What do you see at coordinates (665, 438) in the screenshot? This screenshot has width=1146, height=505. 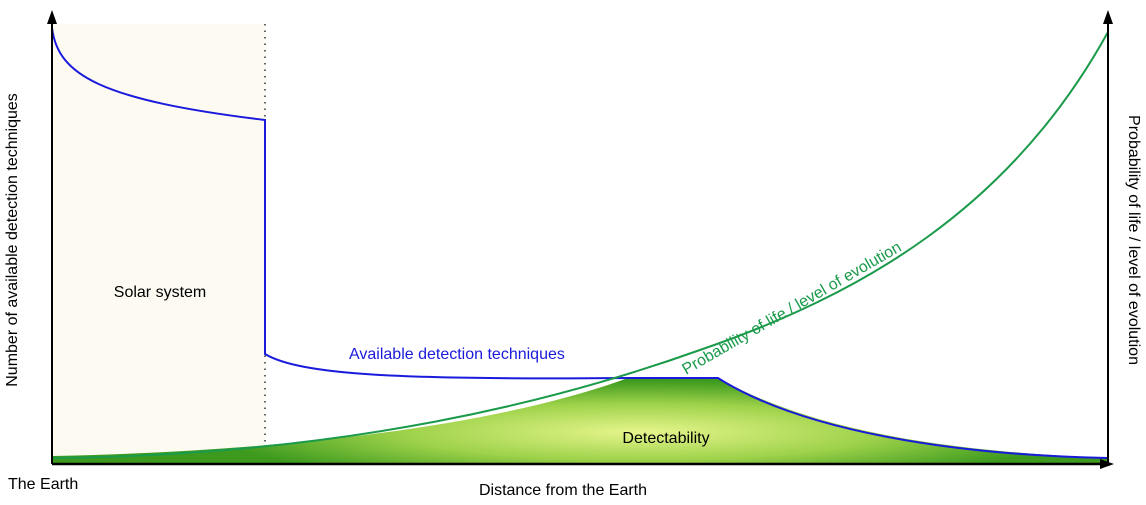 I see `detectability-label: Detectability` at bounding box center [665, 438].